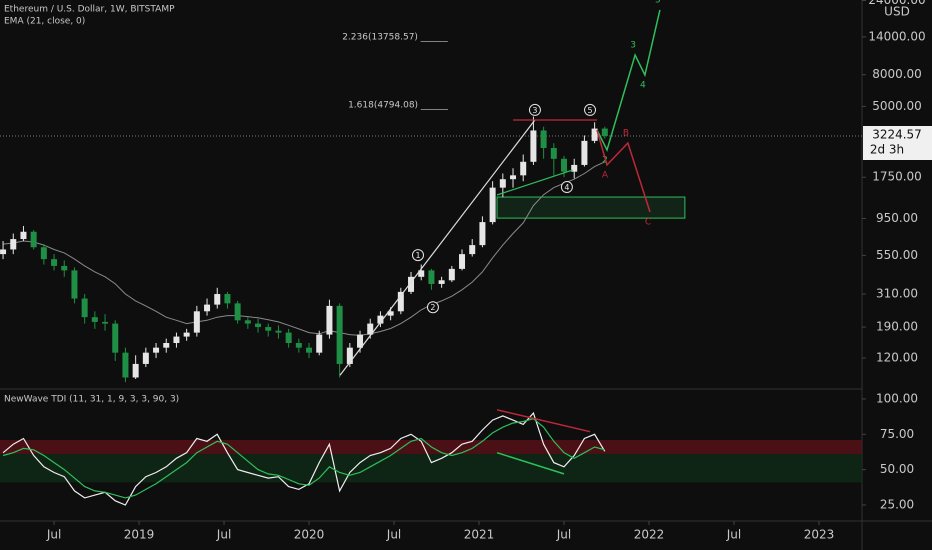 The height and width of the screenshot is (550, 932). I want to click on y-tick-label: 5000.00, so click(897, 106).